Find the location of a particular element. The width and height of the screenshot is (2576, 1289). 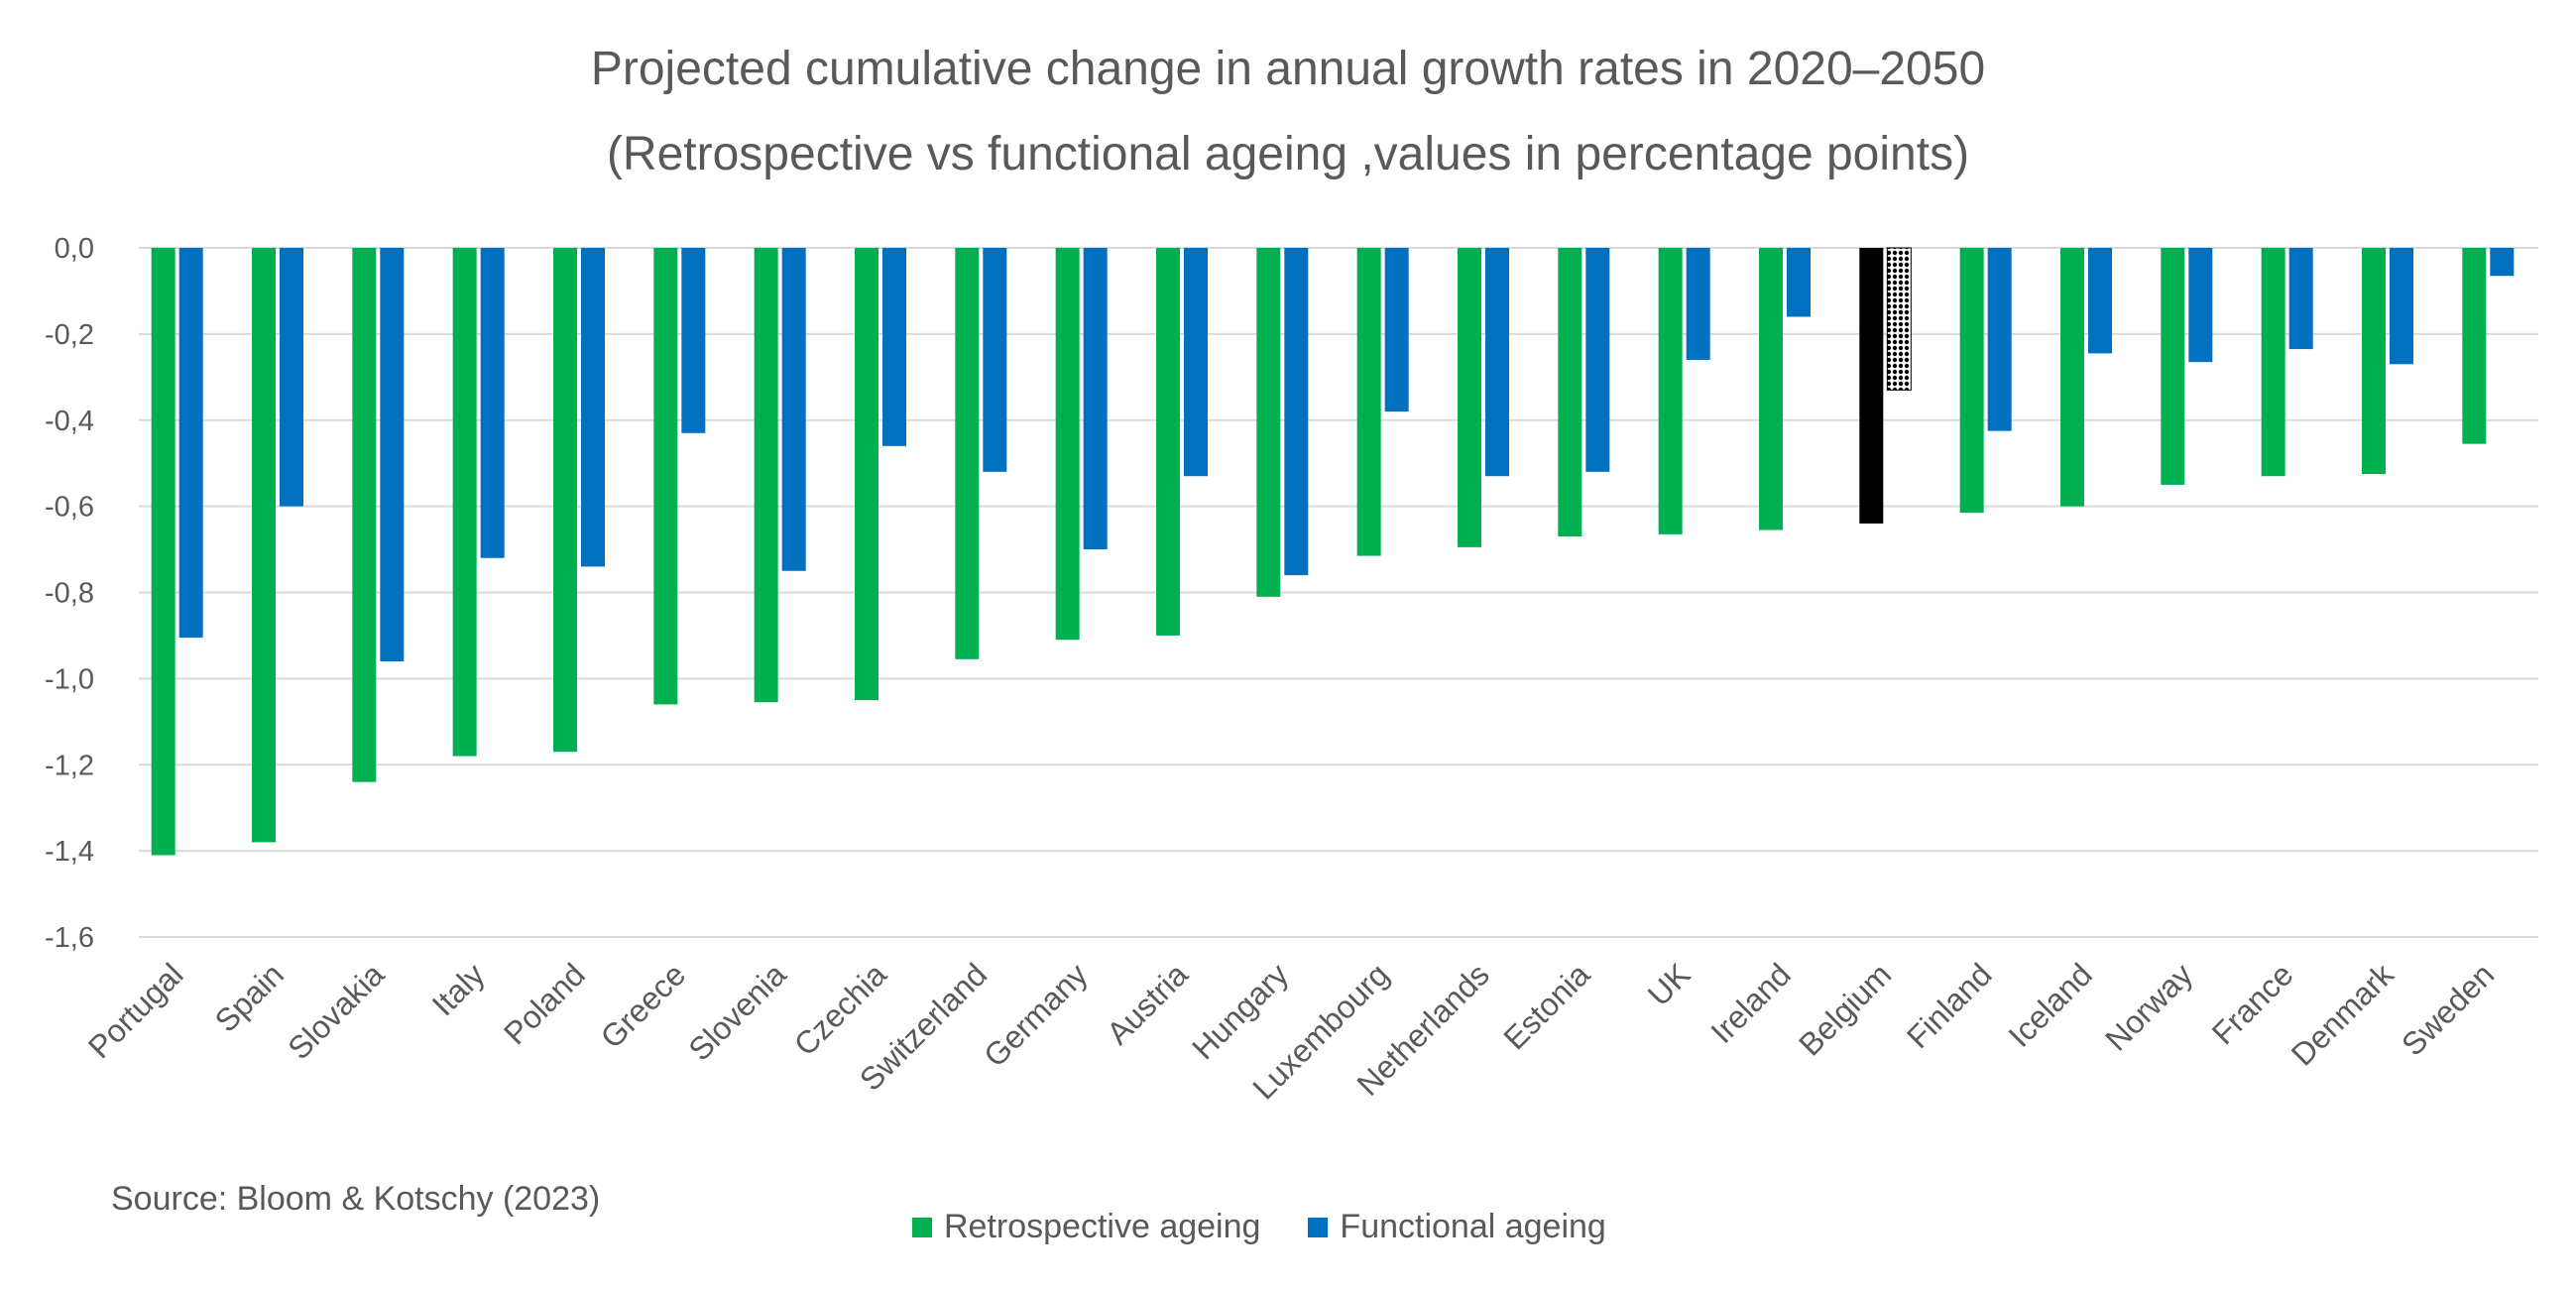

y-tick-label: -0,2 is located at coordinates (69, 335).